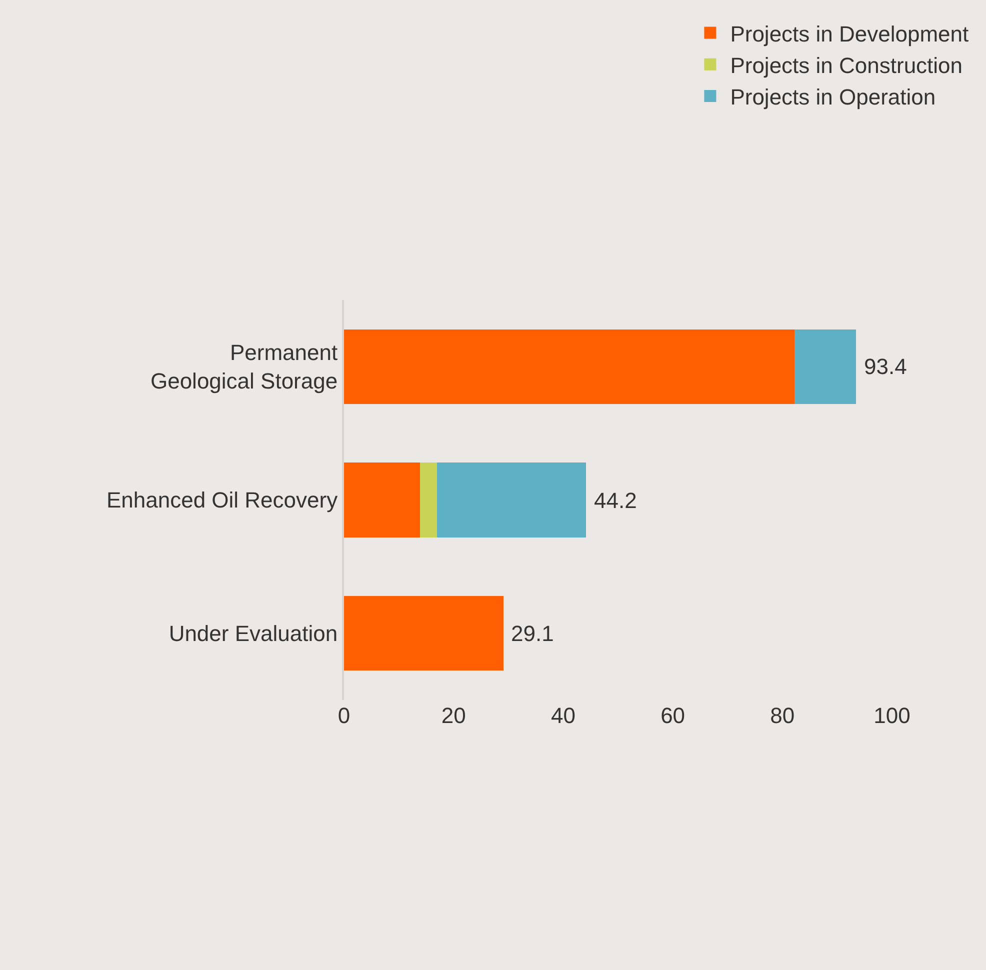 The height and width of the screenshot is (970, 986). What do you see at coordinates (885, 366) in the screenshot?
I see `total-label: 93.4` at bounding box center [885, 366].